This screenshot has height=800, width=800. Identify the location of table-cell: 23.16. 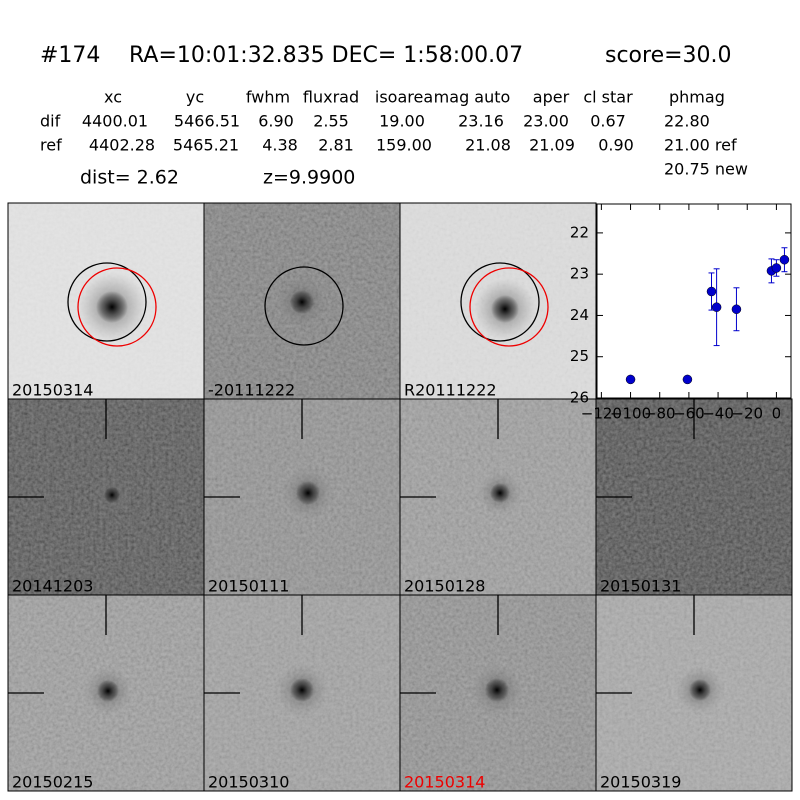
(481, 121).